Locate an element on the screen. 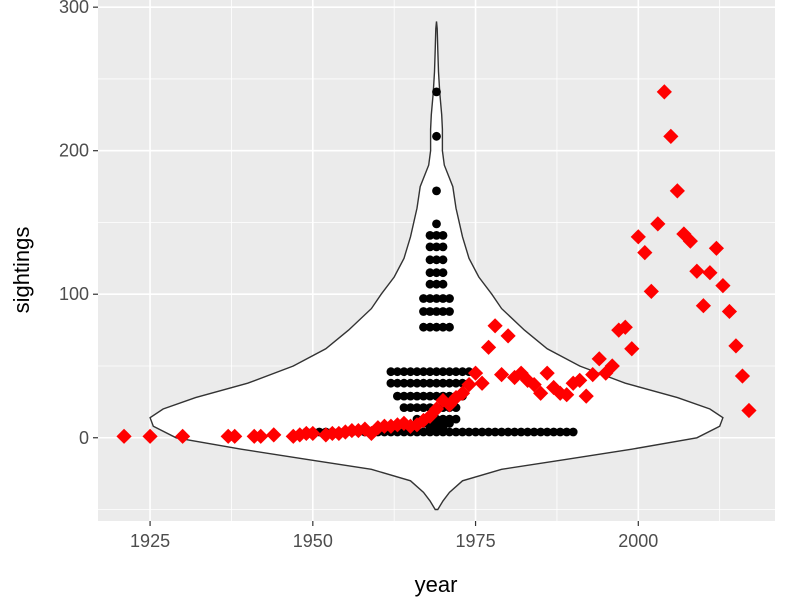 The image size is (787, 607). y-tick-label: 300 is located at coordinates (74, 8).